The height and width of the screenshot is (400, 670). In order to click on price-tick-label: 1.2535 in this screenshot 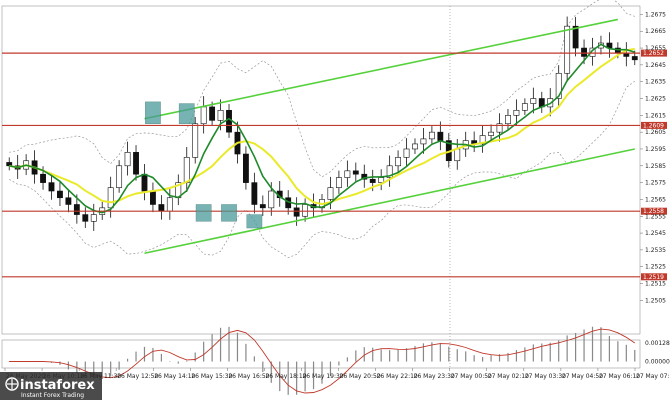, I will do `click(655, 250)`.